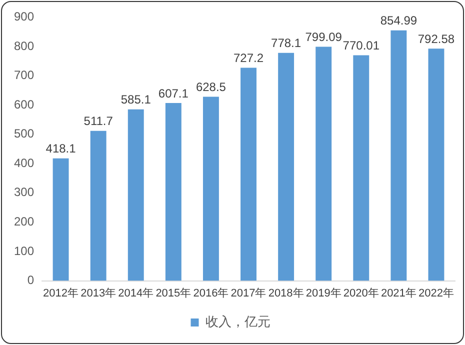  Describe the element at coordinates (174, 293) in the screenshot. I see `x-tick-label: 2015年` at that location.